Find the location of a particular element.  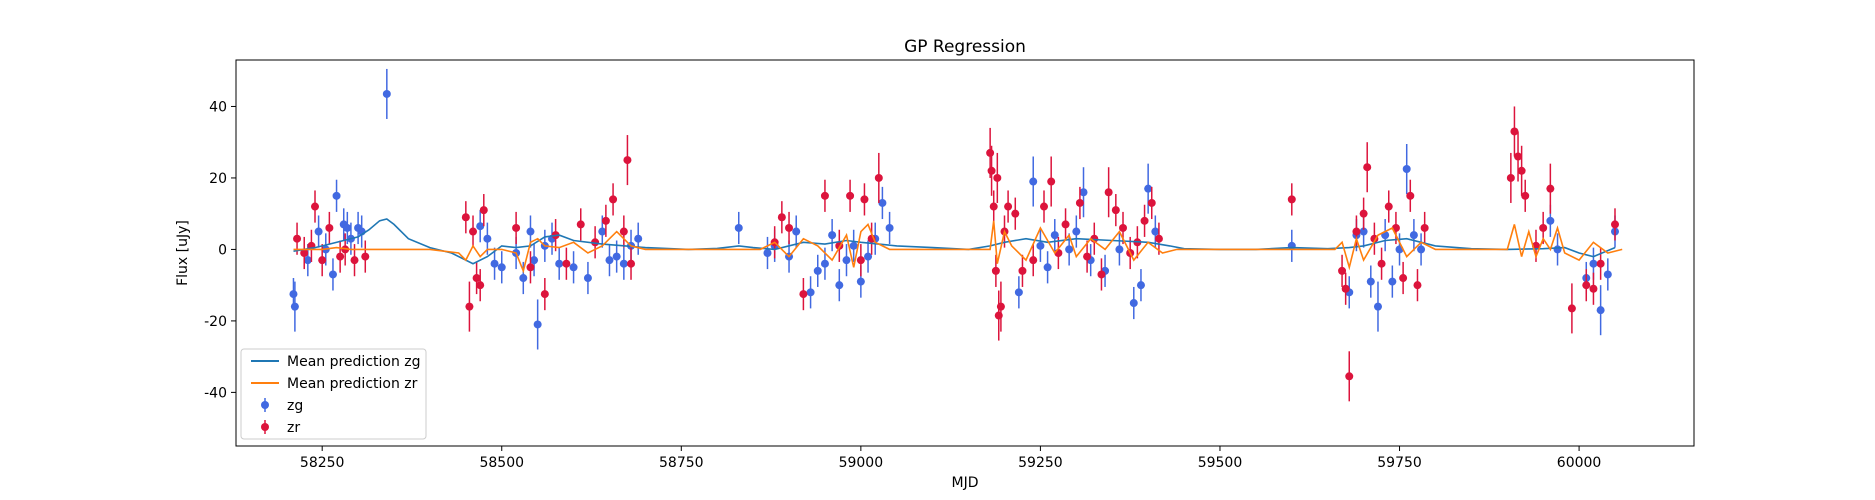

y-tick-label: -40 is located at coordinates (215, 393).